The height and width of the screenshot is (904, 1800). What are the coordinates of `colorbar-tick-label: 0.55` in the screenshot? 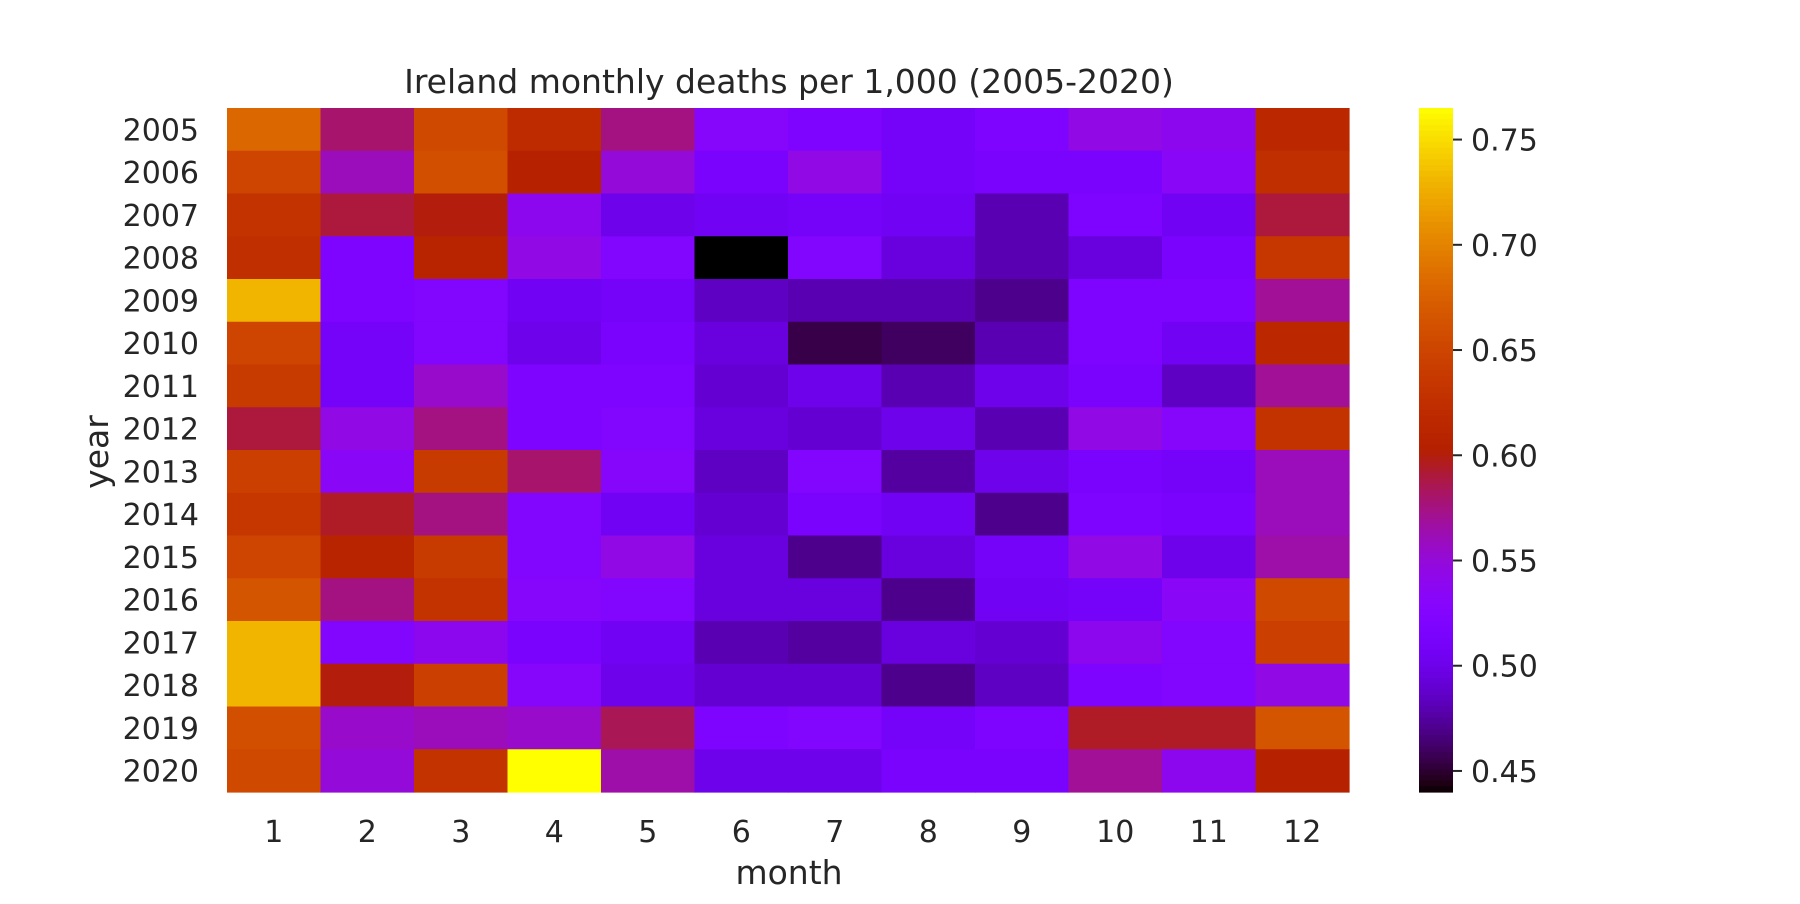 It's located at (1504, 561).